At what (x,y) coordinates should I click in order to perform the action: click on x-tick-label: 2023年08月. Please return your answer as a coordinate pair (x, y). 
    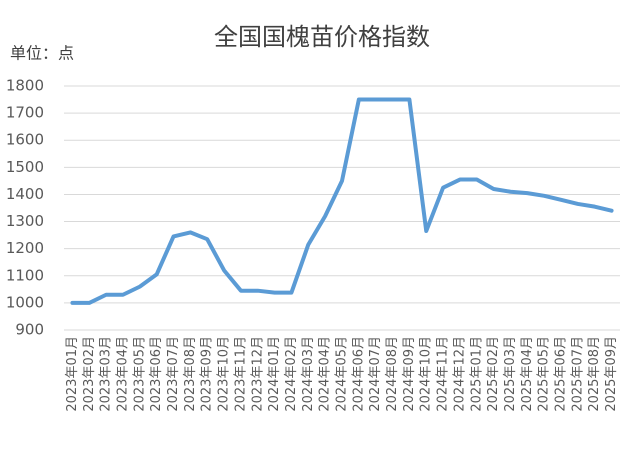
    Looking at the image, I should click on (190, 374).